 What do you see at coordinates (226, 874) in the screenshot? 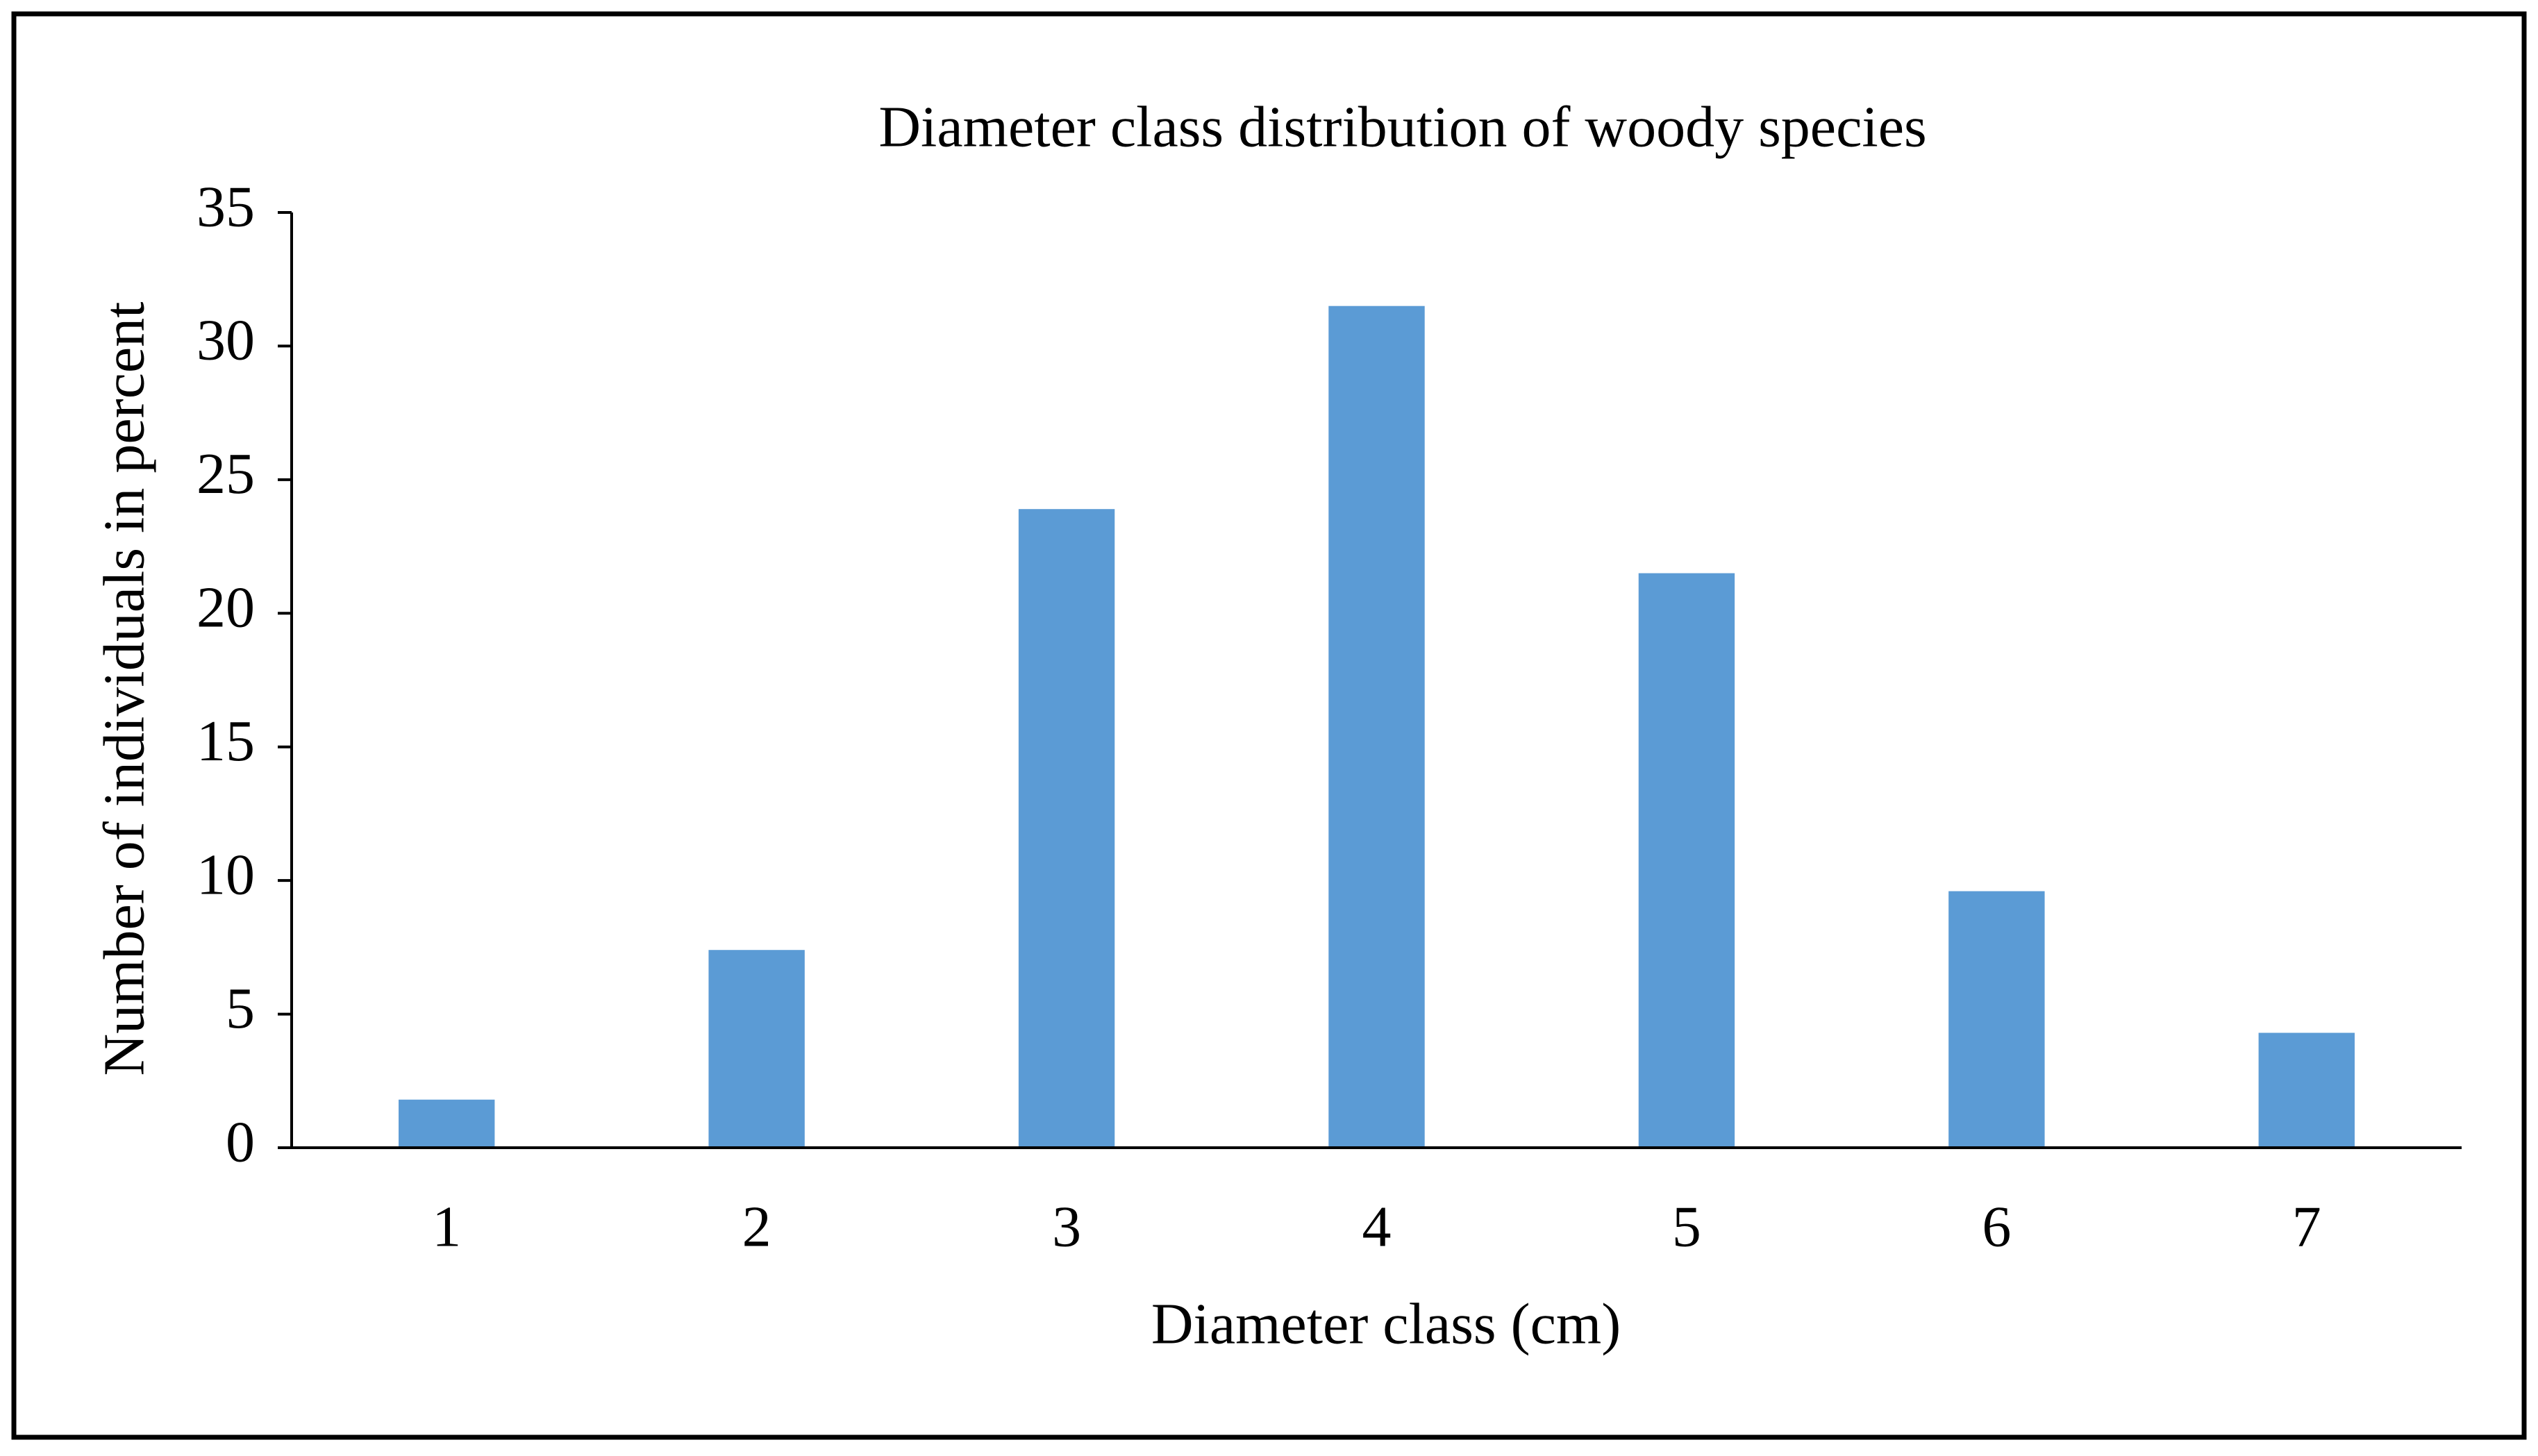
I see `y-tick-label: 10` at bounding box center [226, 874].